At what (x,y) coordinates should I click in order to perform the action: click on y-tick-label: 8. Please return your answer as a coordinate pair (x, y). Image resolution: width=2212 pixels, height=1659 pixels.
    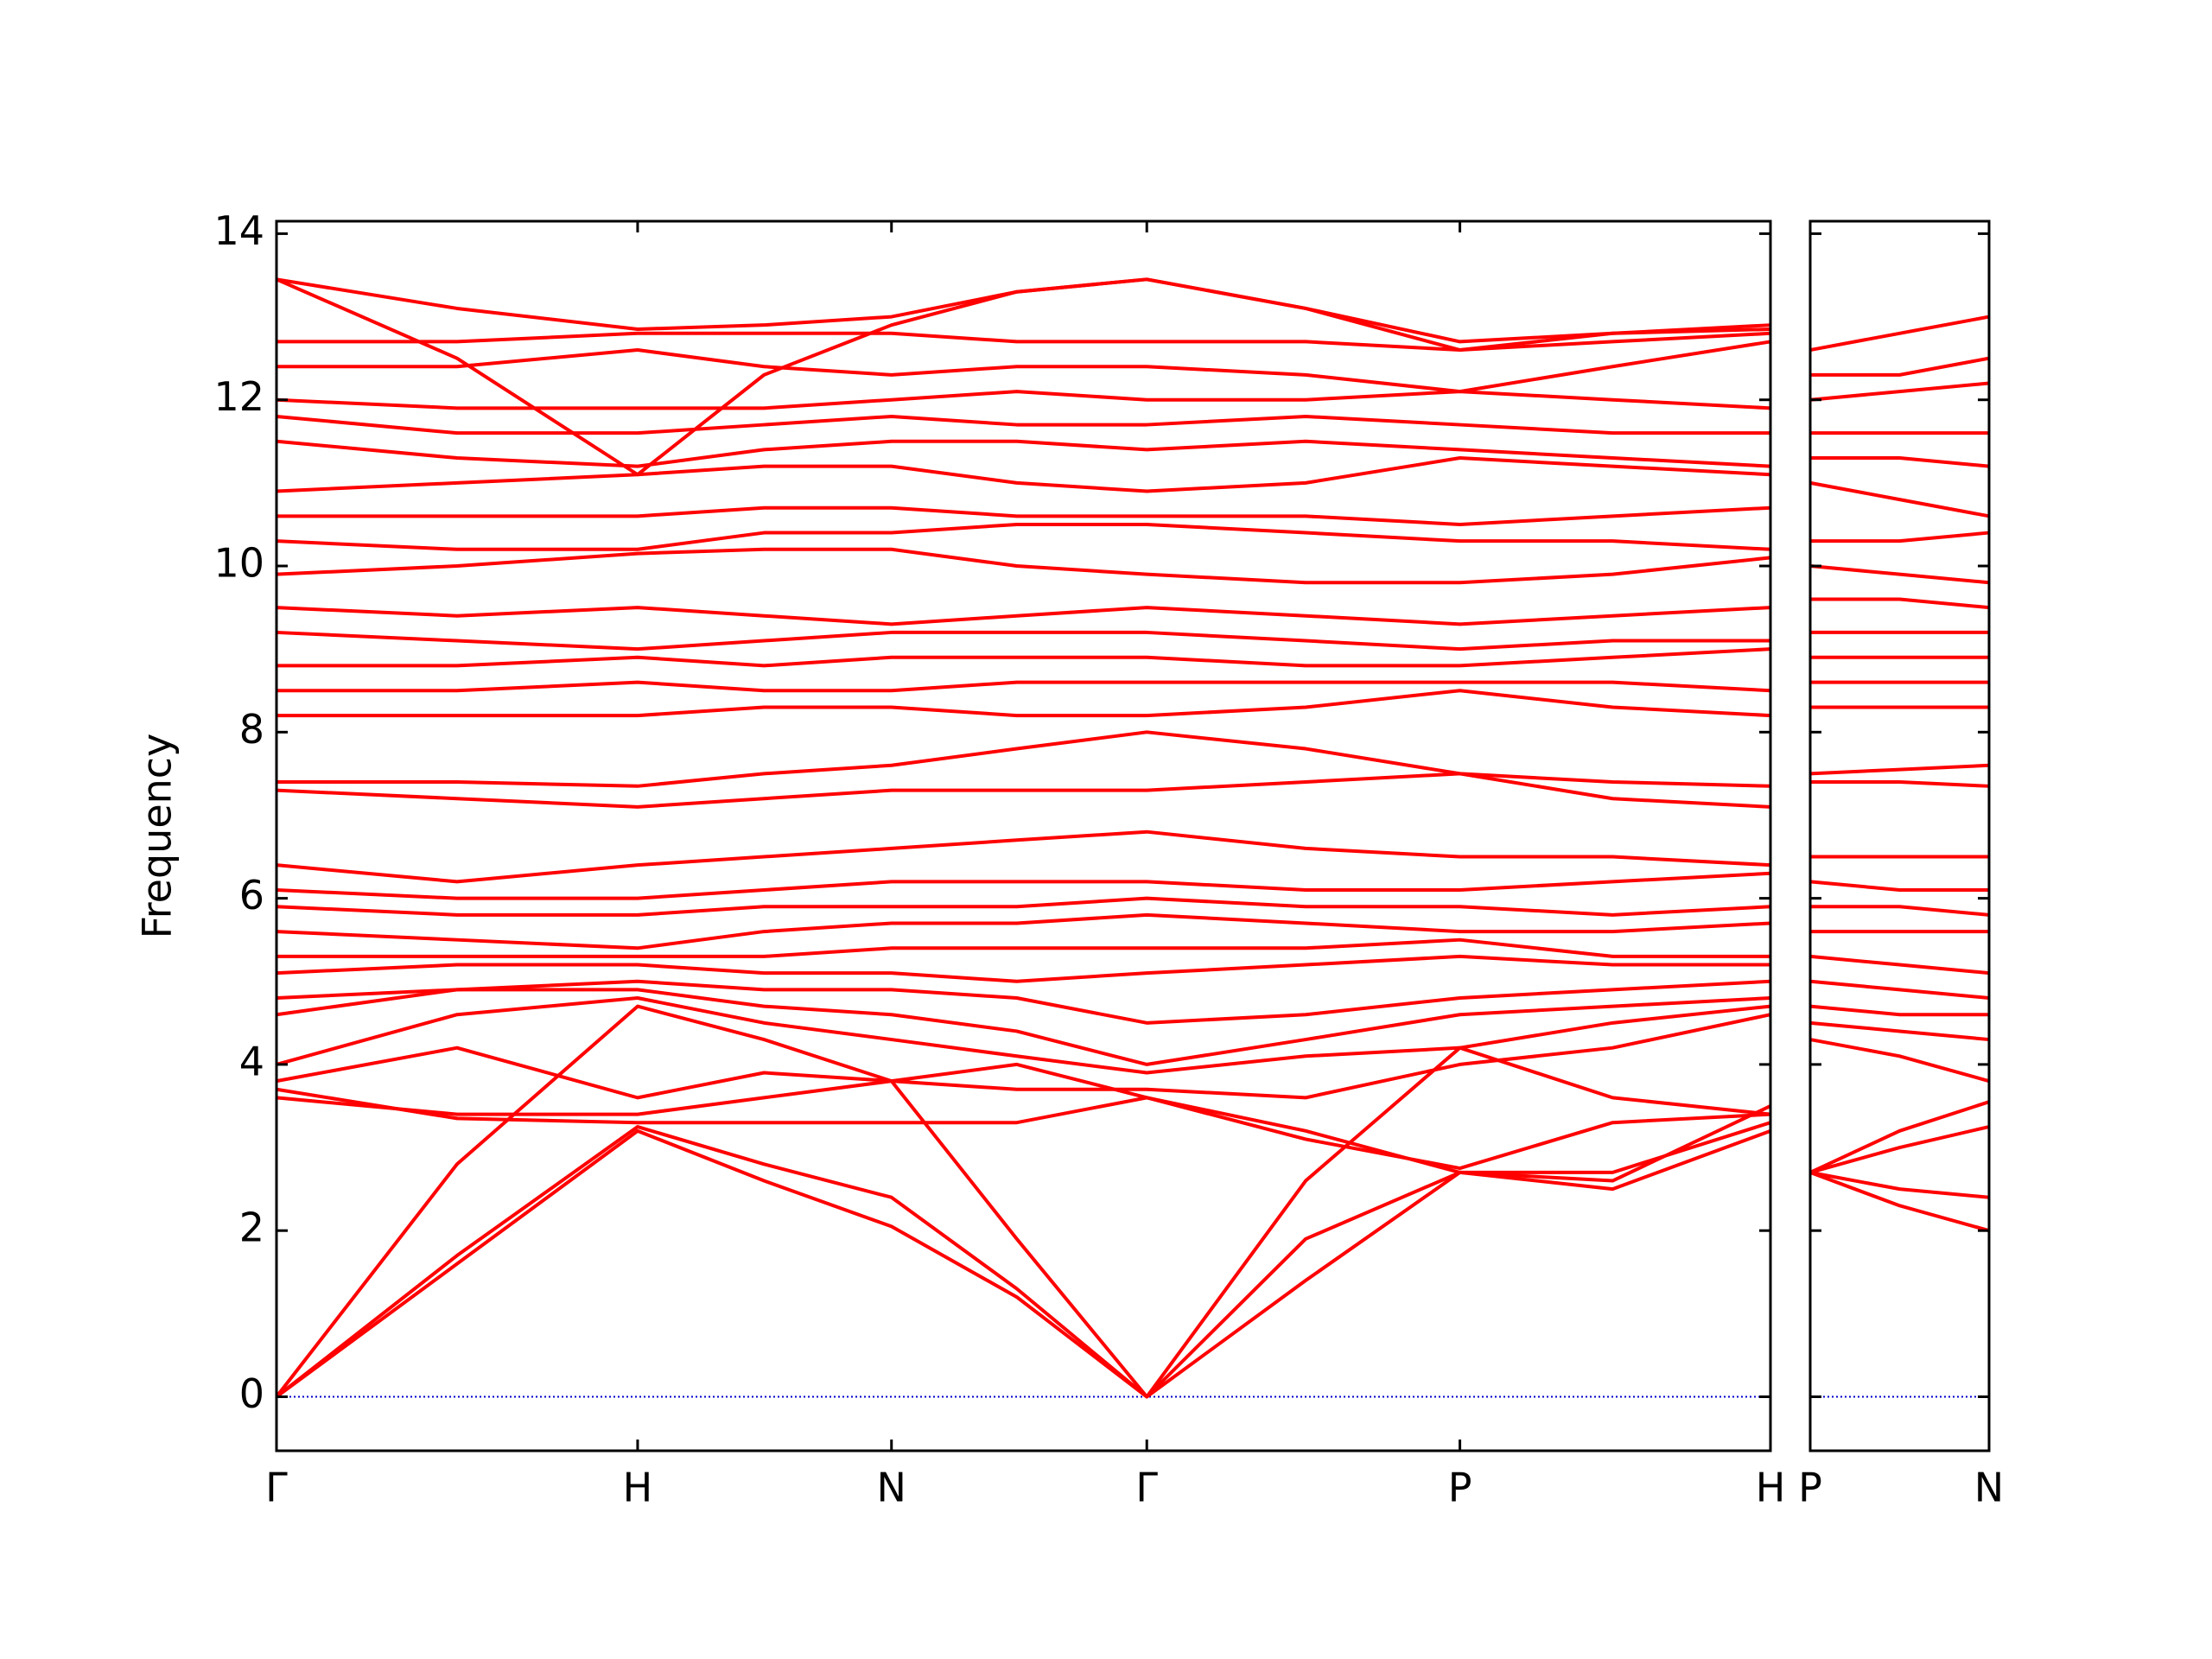
    Looking at the image, I should click on (251, 729).